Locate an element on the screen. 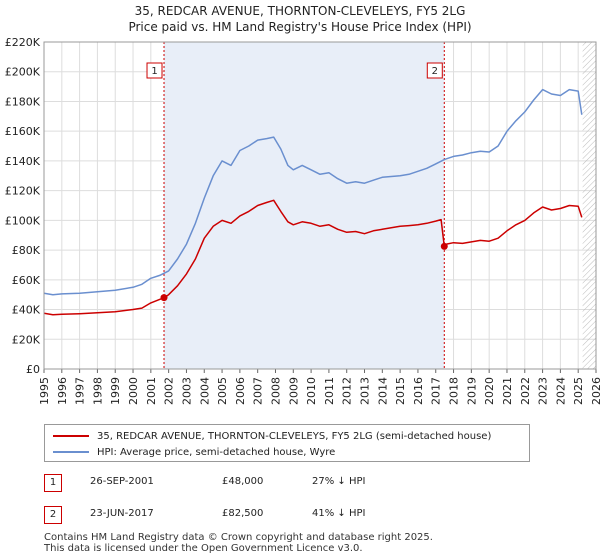 The image size is (600, 560). x-tick-label: 2017 is located at coordinates (436, 391).